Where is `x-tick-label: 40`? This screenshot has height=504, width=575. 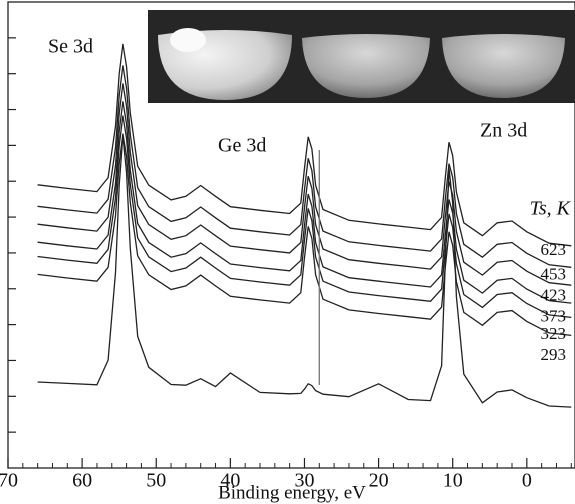
x-tick-label: 40 is located at coordinates (230, 481).